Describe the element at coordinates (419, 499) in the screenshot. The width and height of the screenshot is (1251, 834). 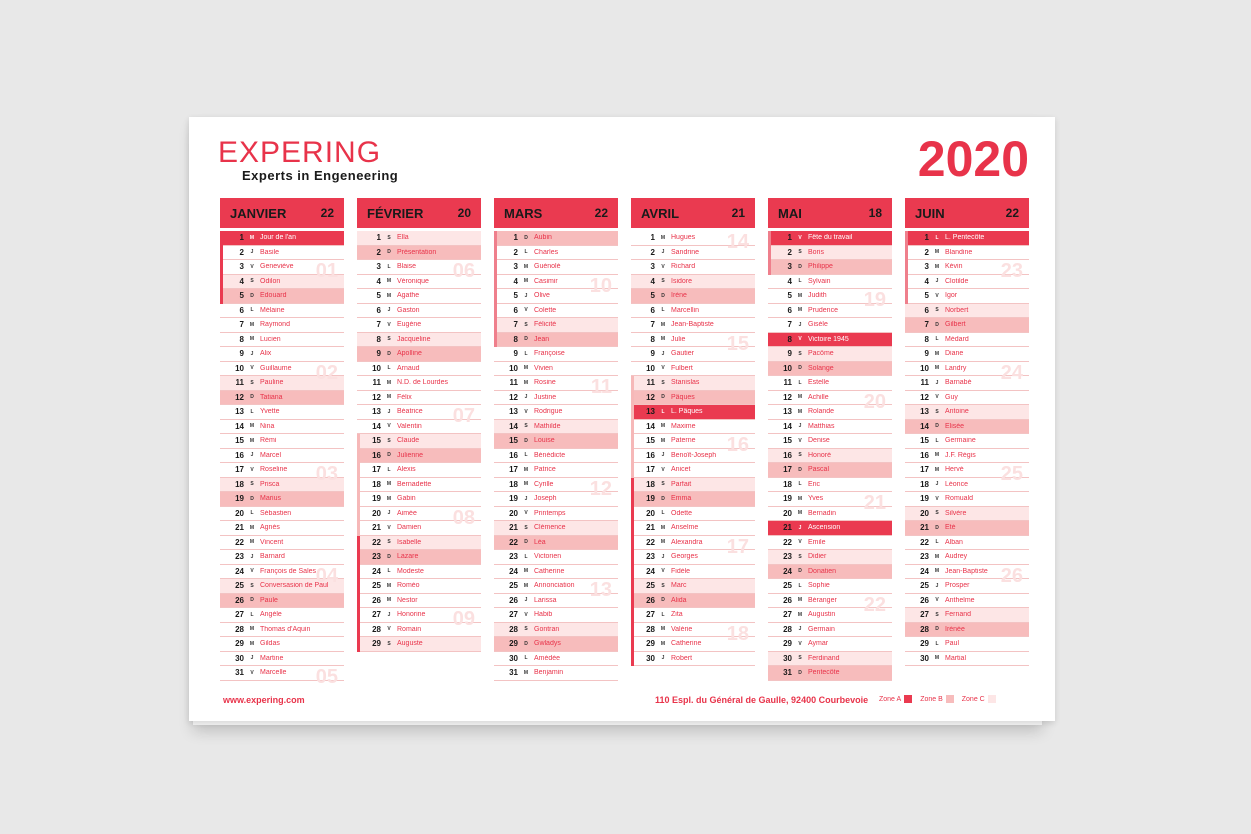
I see `day-row: 19 M Gabin` at that location.